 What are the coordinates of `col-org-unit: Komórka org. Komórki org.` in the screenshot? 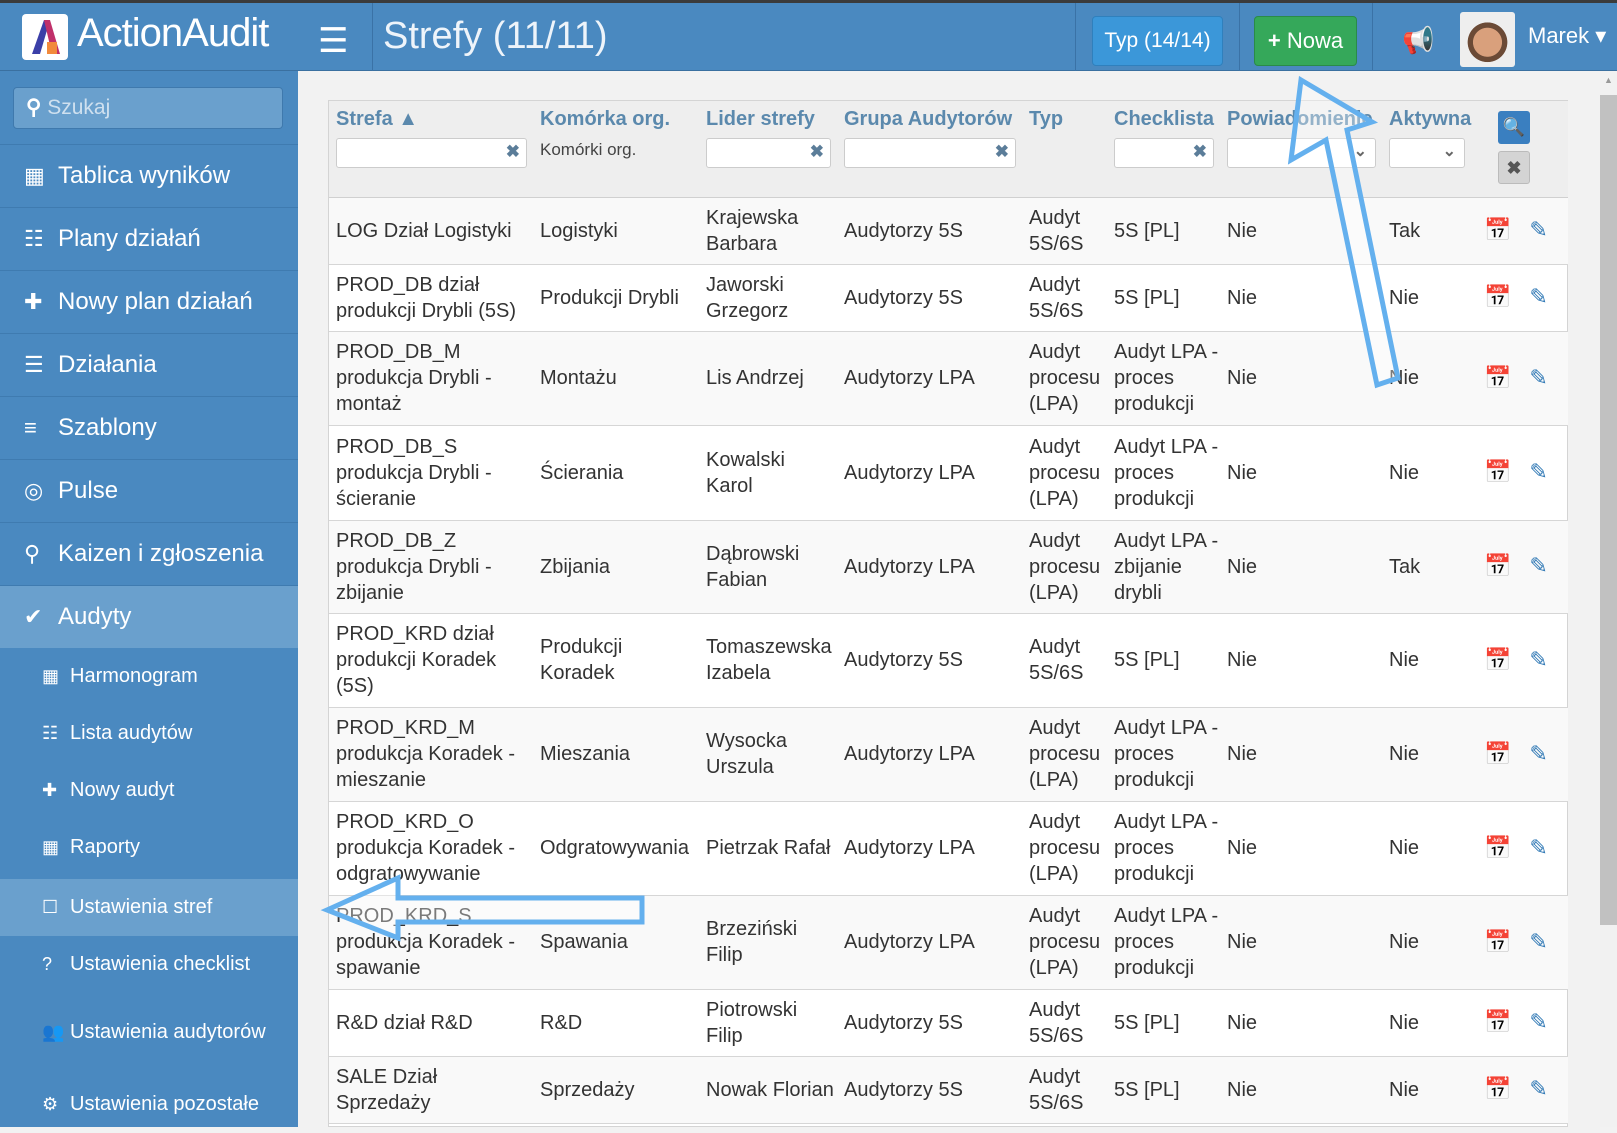 It's located at (616, 149).